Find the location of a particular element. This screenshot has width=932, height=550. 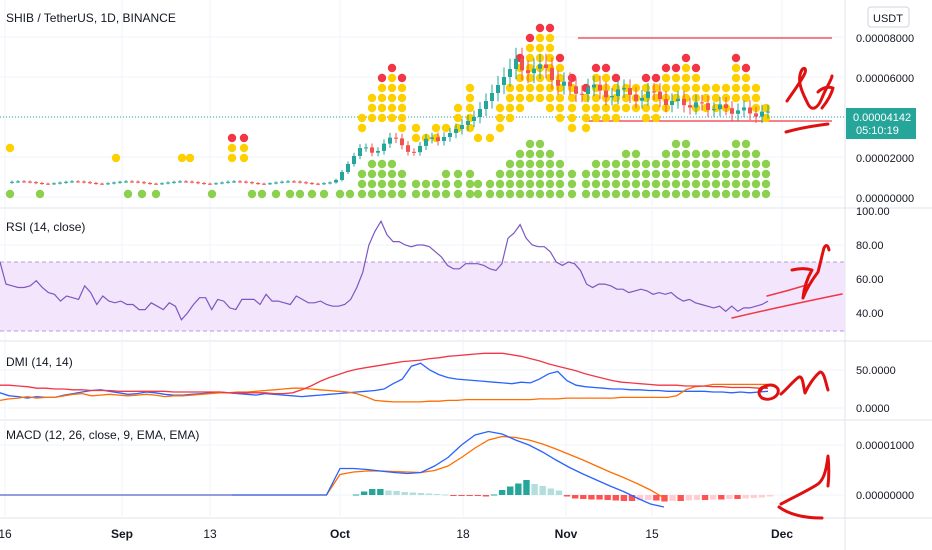

rsi-tick: 40.00 is located at coordinates (870, 314).